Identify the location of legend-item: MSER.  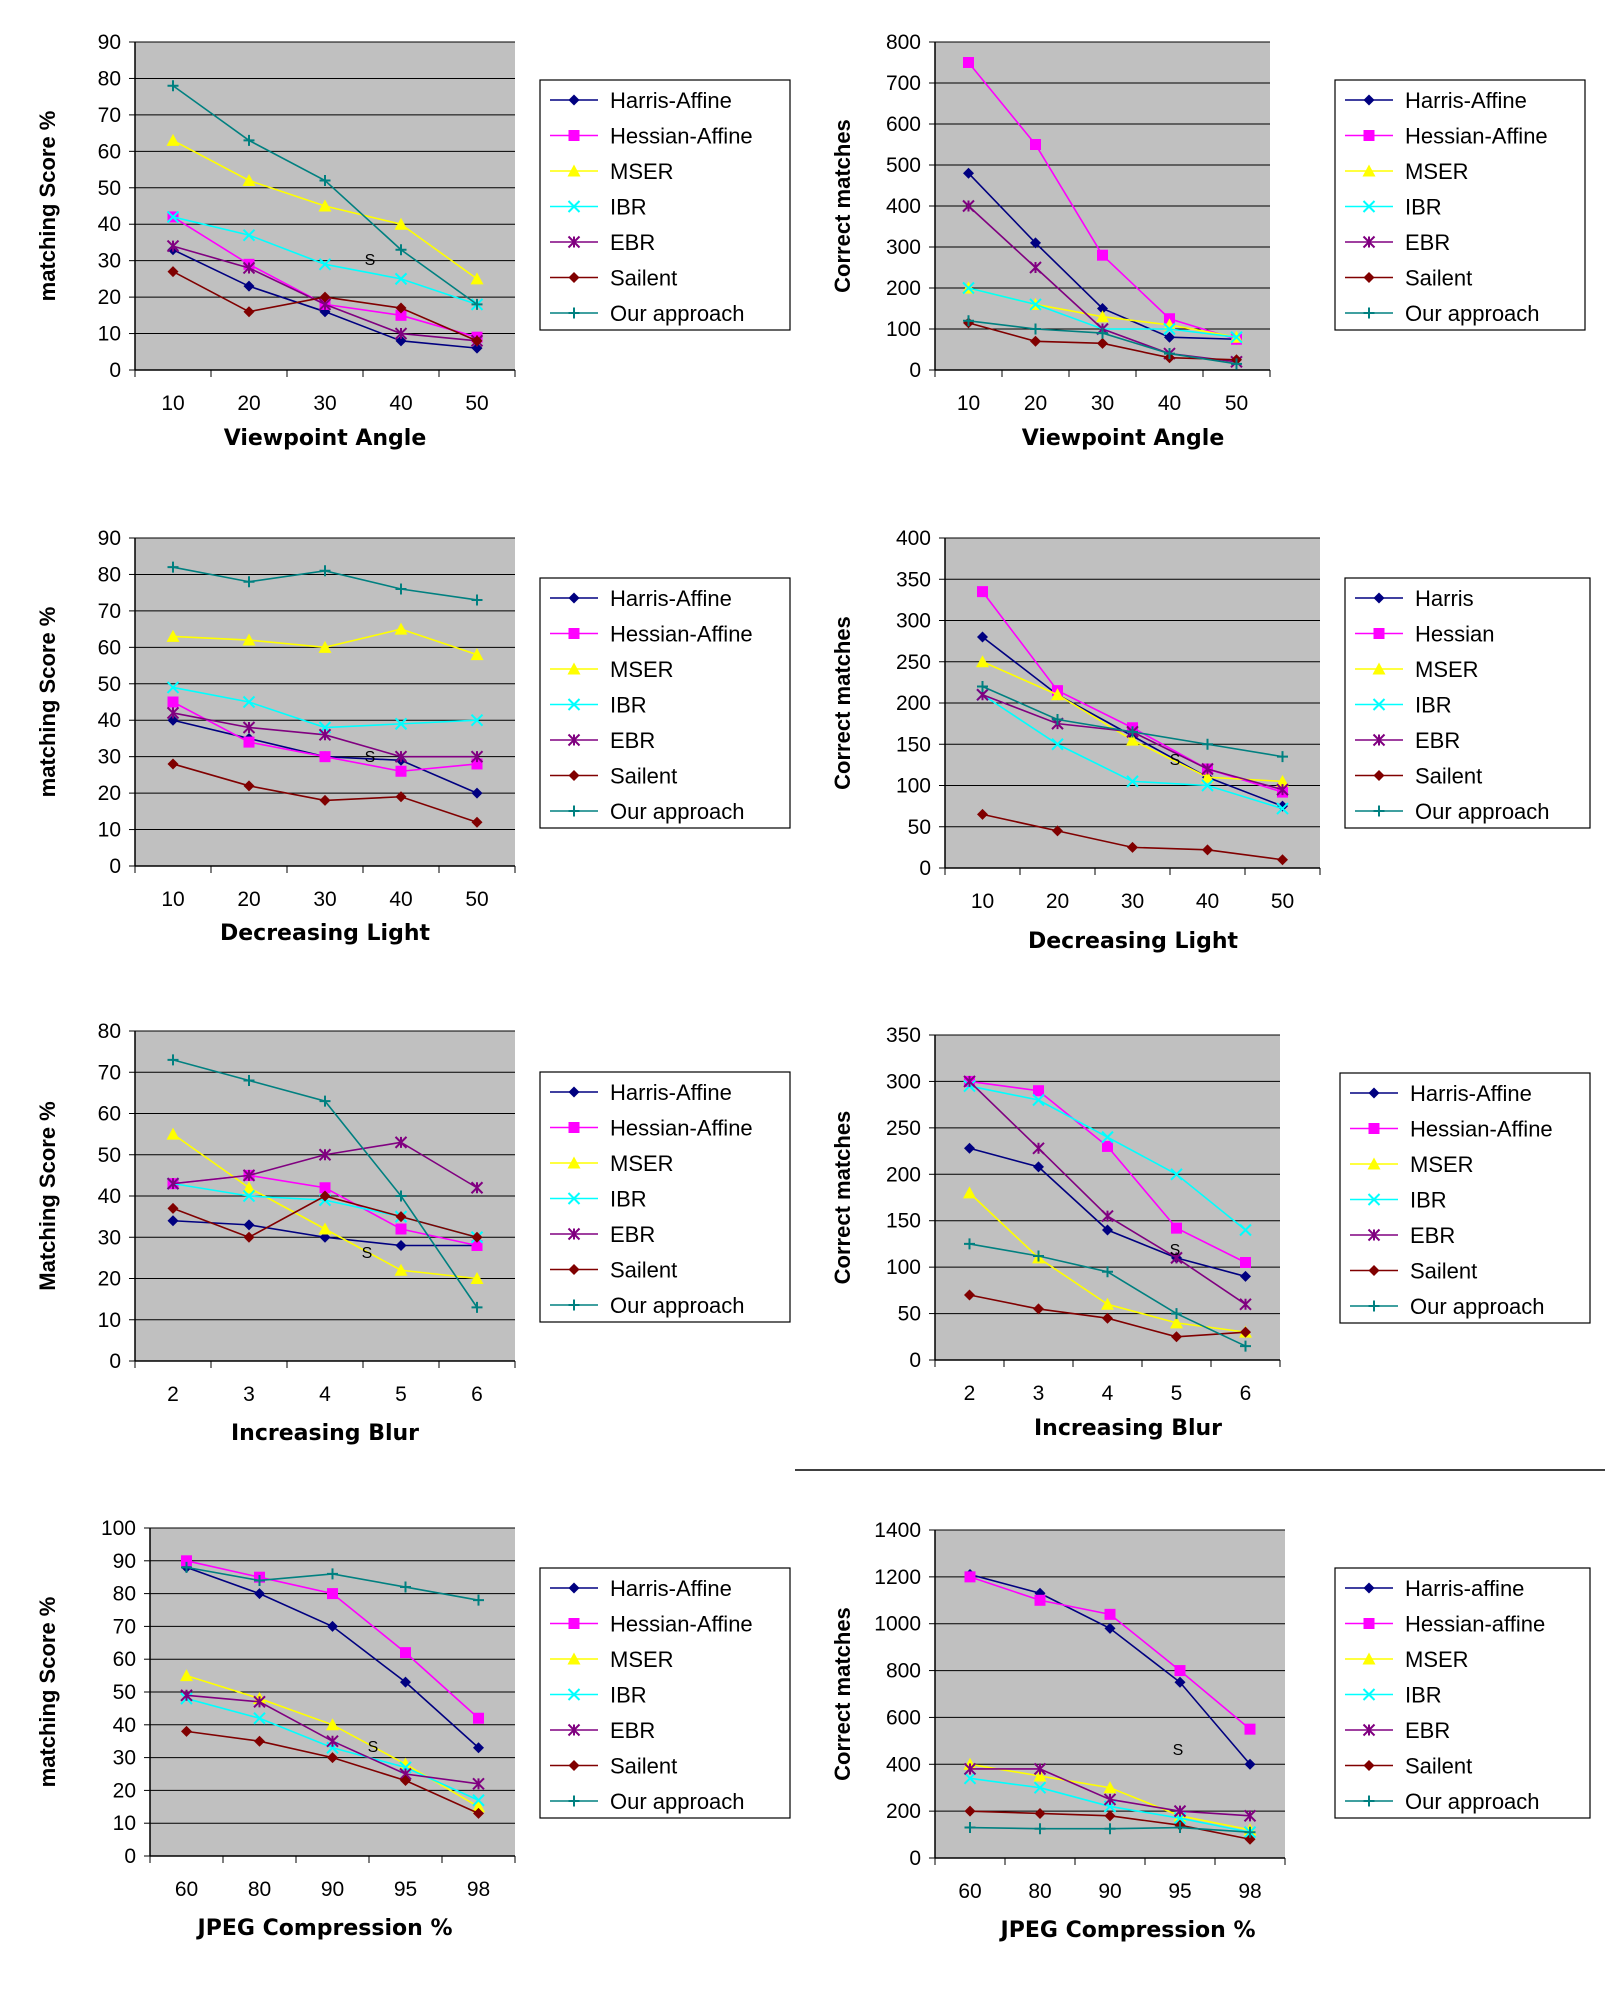
(1417, 669).